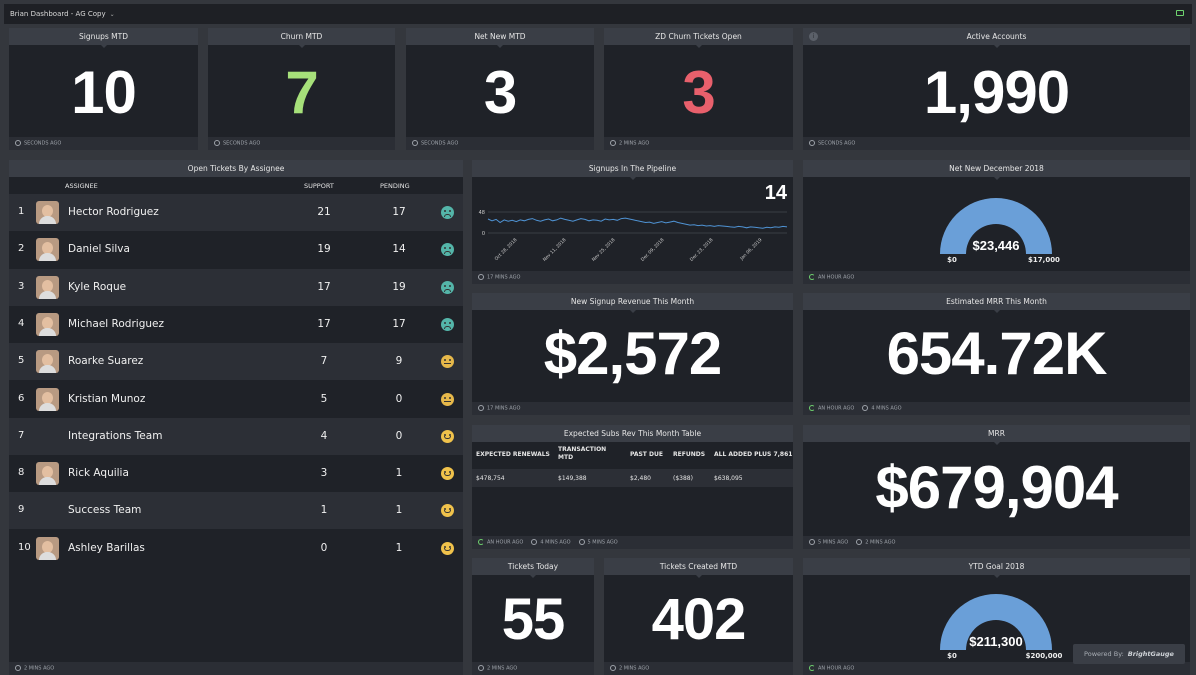  What do you see at coordinates (640, 478) in the screenshot?
I see `past-due-value: $2,480` at bounding box center [640, 478].